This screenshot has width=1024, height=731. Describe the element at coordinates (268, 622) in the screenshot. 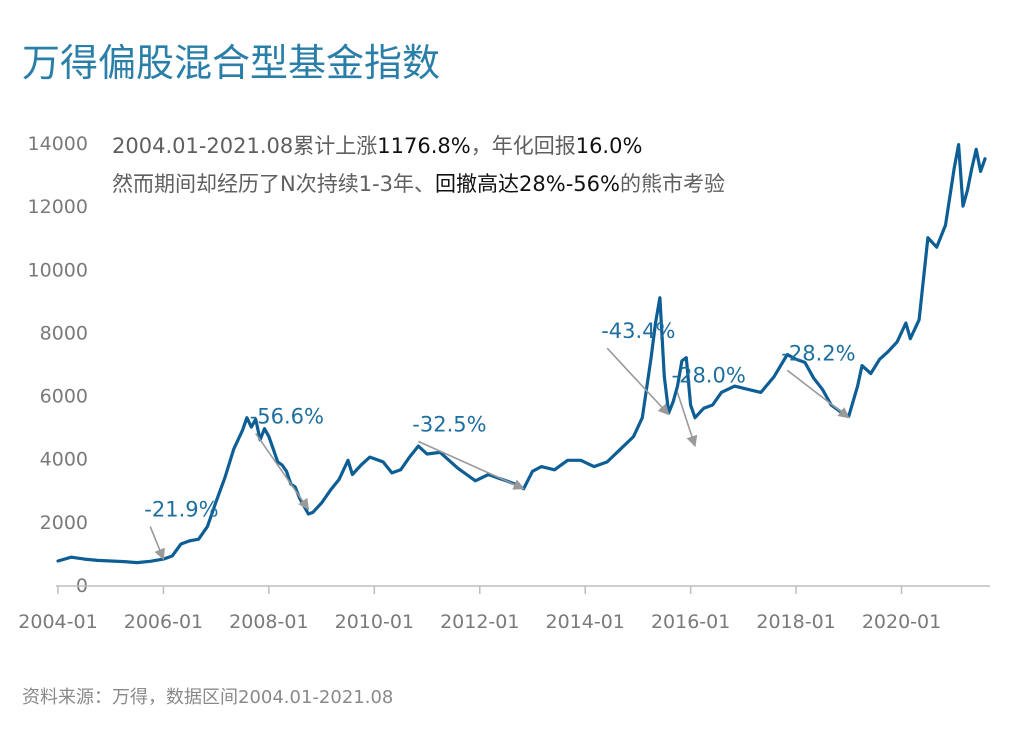

I see `x-tick-label: 2008-01` at that location.